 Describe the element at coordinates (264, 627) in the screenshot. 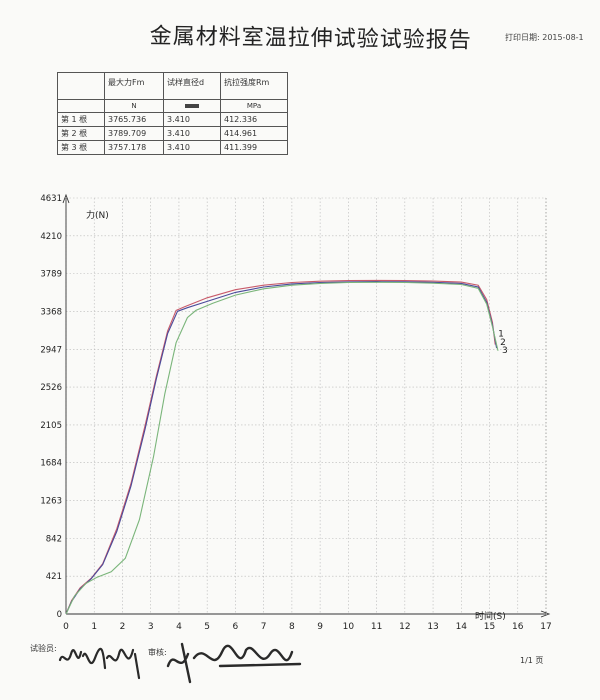

I see `x-tick-label: 7` at that location.